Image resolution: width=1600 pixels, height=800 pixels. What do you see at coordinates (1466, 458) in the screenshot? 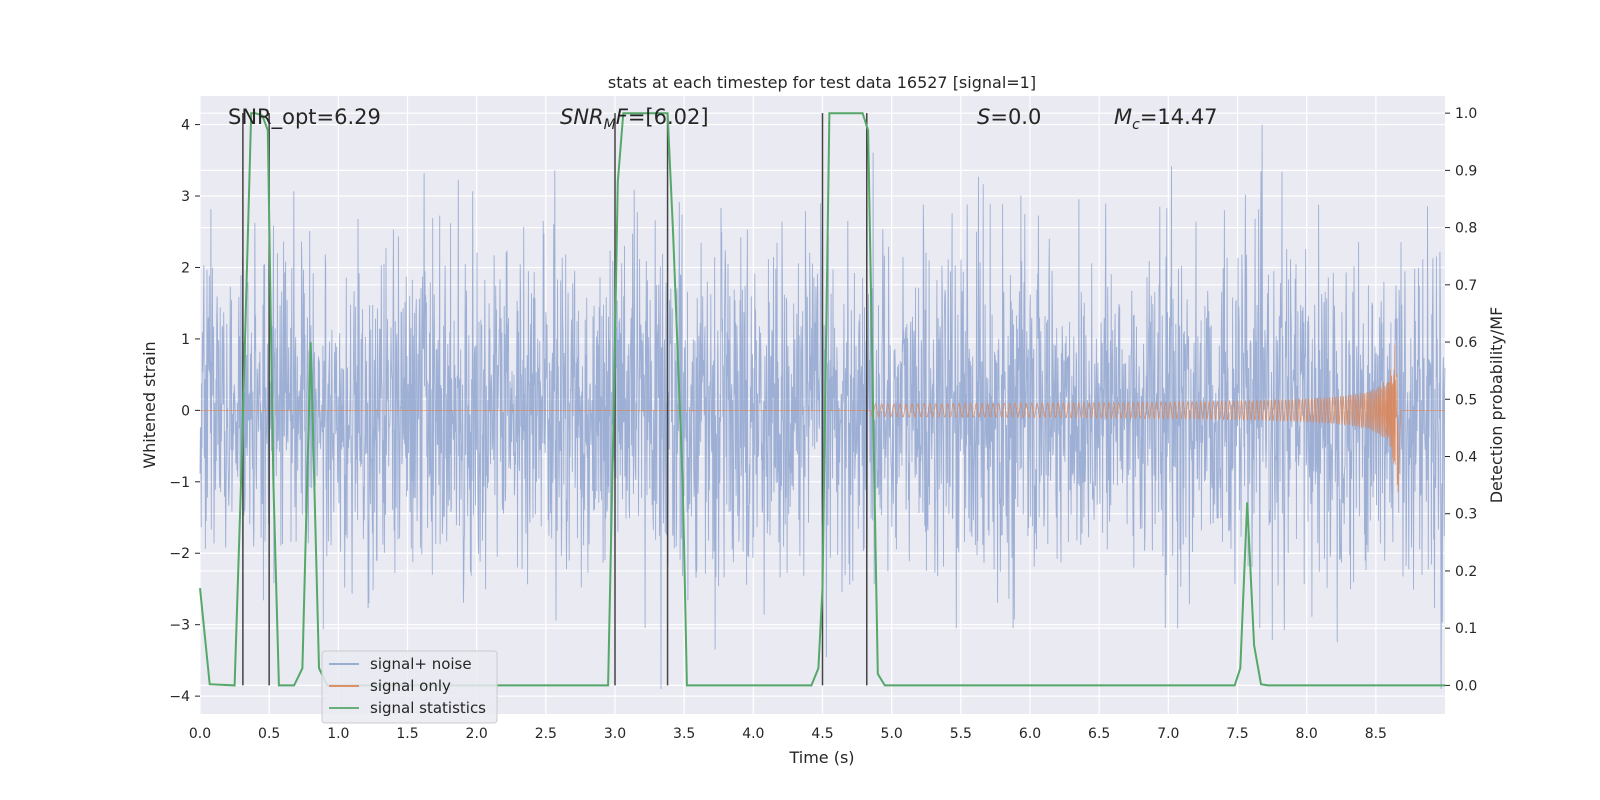
I see `y-right-tick-label: 0.4` at bounding box center [1466, 458].